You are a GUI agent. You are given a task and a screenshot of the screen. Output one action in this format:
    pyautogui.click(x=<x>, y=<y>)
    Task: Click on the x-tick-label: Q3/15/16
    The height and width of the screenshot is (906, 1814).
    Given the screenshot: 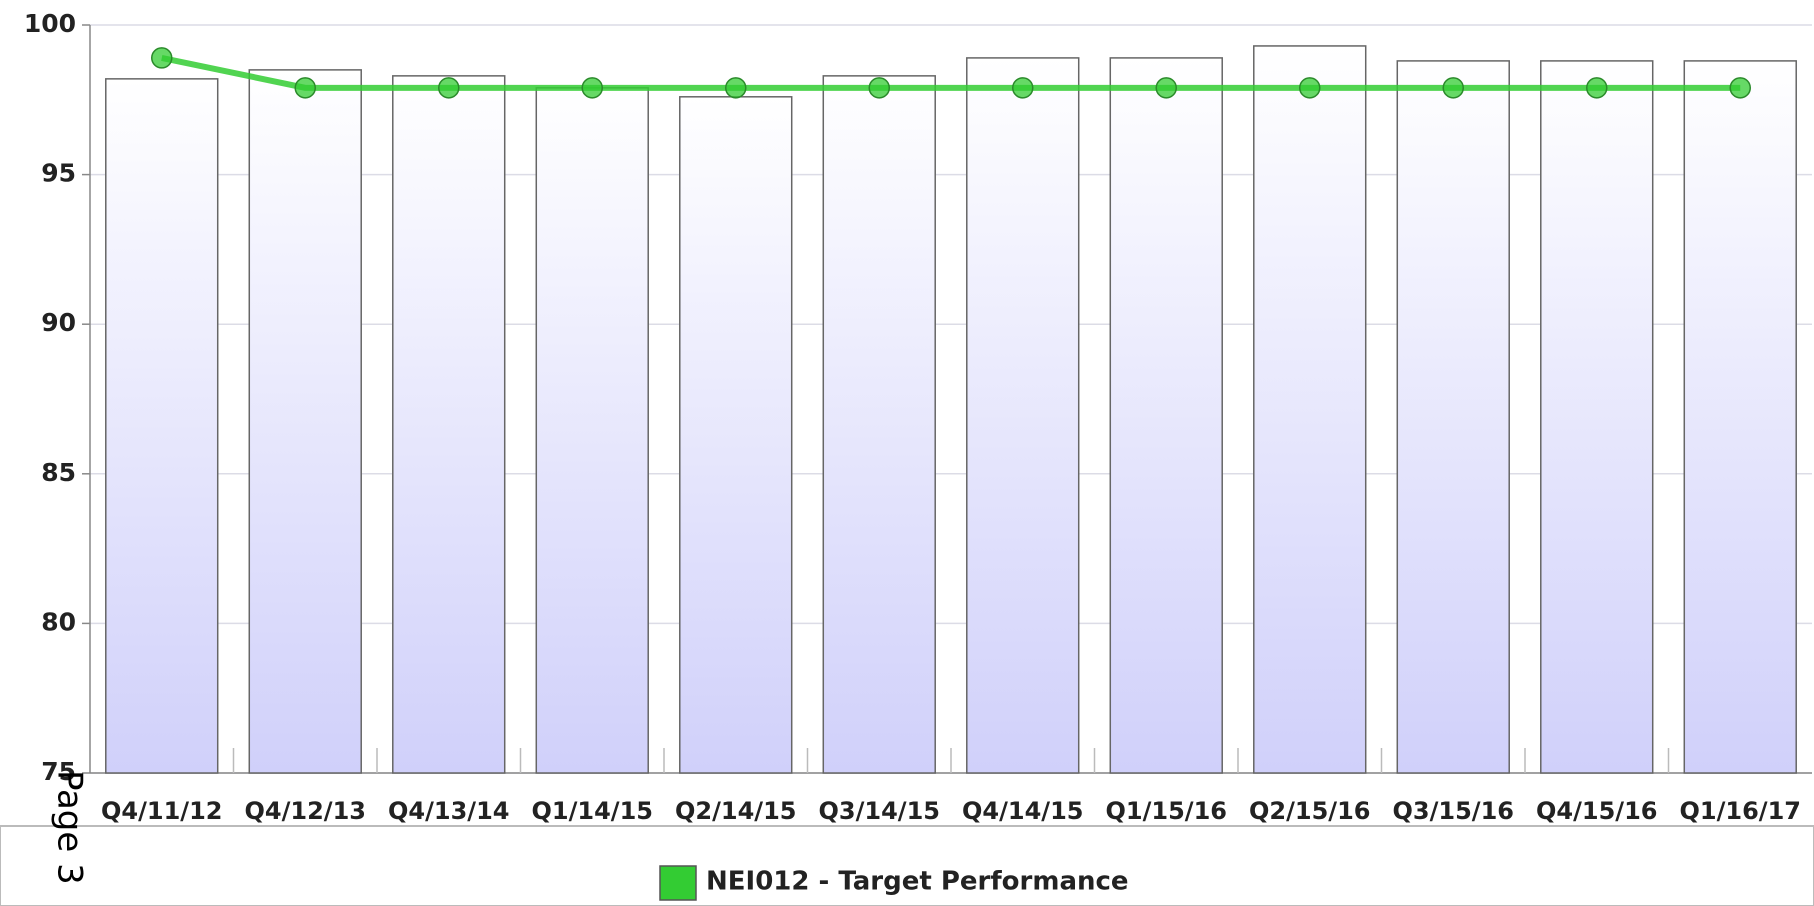 What is the action you would take?
    pyautogui.click(x=1453, y=811)
    